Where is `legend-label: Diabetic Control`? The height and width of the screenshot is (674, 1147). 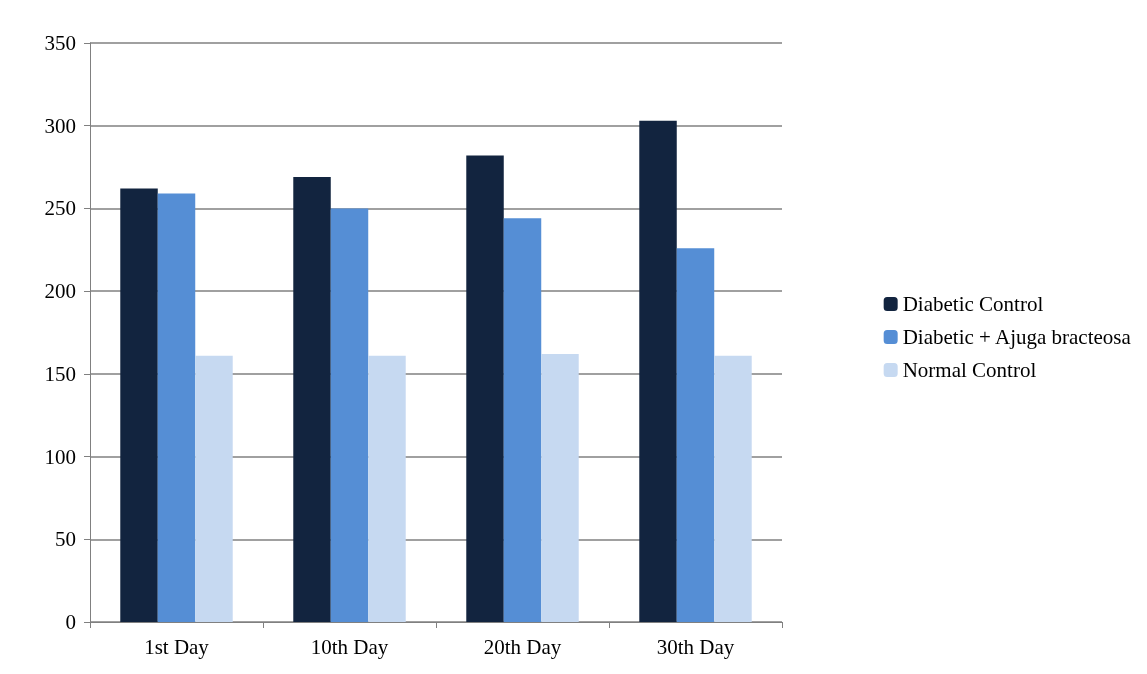 legend-label: Diabetic Control is located at coordinates (973, 304).